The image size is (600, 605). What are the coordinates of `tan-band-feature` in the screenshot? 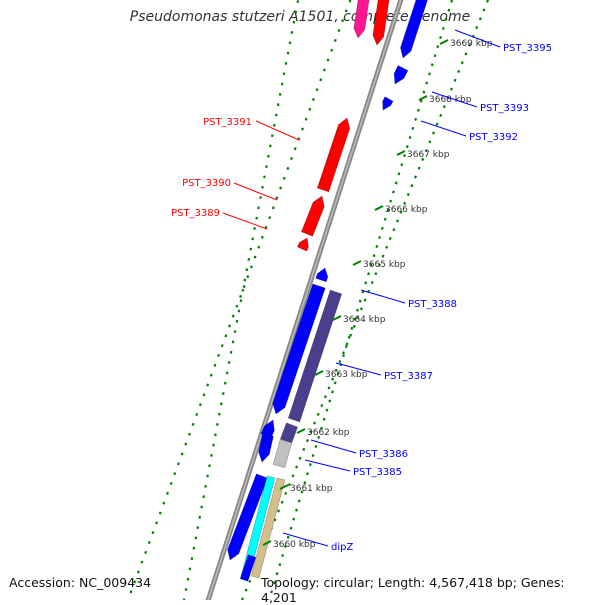 It's located at (268, 528).